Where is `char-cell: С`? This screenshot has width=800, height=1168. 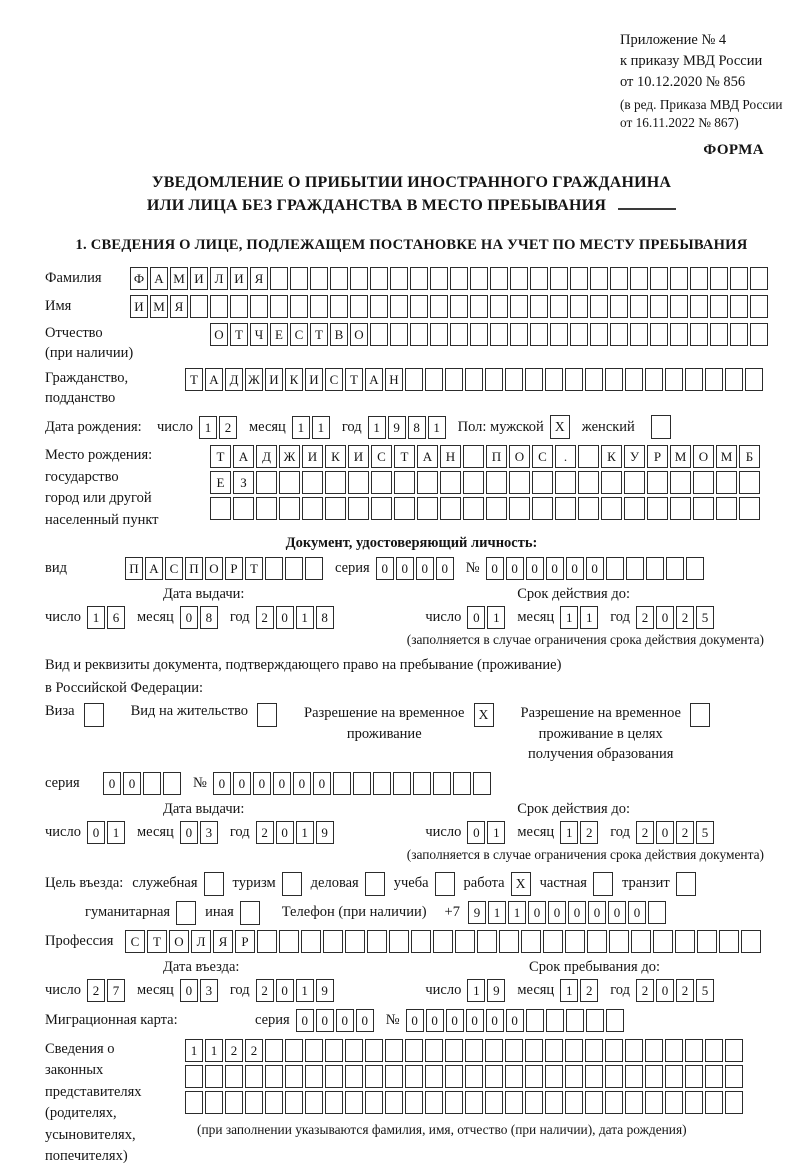
char-cell: С is located at coordinates (334, 379).